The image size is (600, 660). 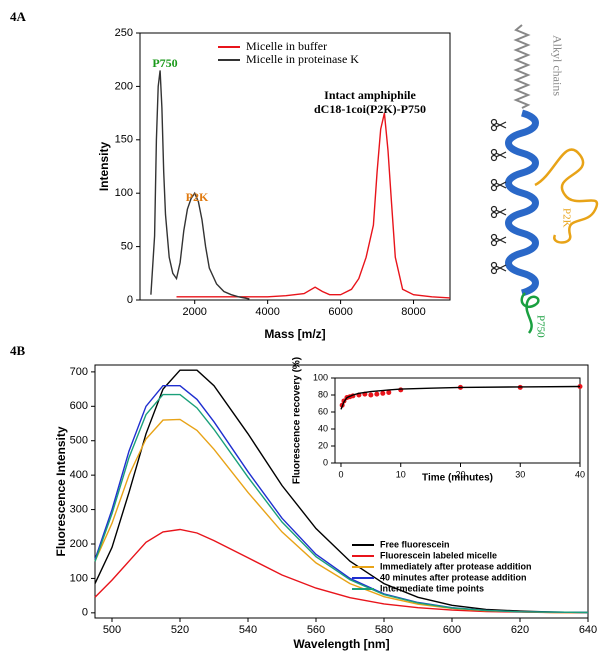 I want to click on y-tick-label: 700, so click(x=79, y=372).